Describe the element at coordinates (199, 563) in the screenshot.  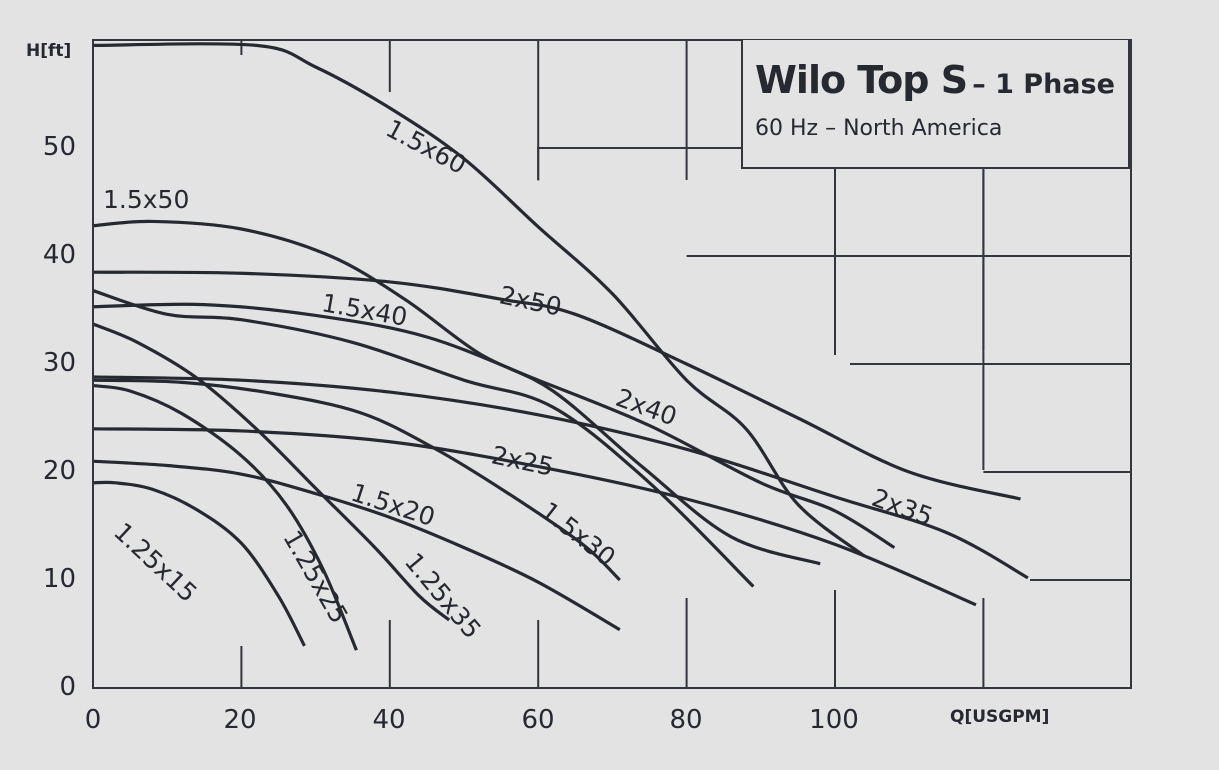
I see `curve-1.25x15` at that location.